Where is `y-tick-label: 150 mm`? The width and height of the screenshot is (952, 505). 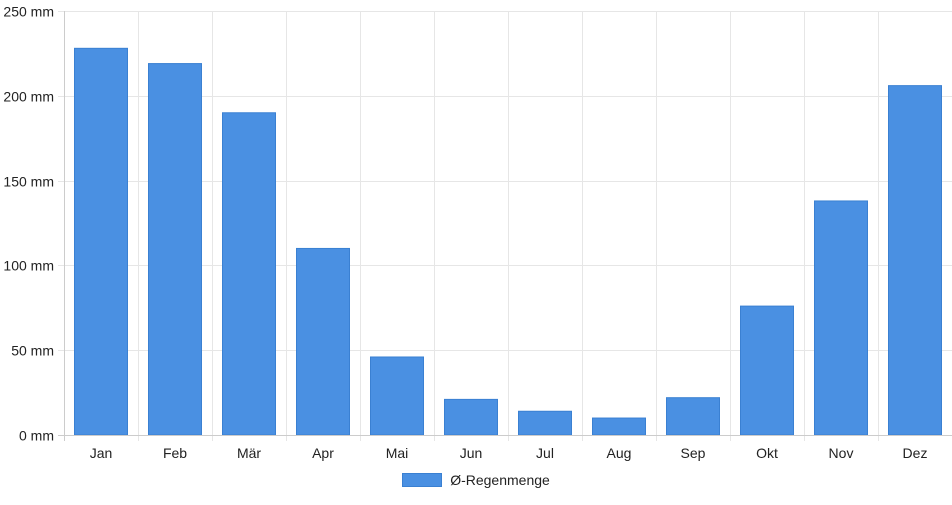
y-tick-label: 150 mm is located at coordinates (28, 182).